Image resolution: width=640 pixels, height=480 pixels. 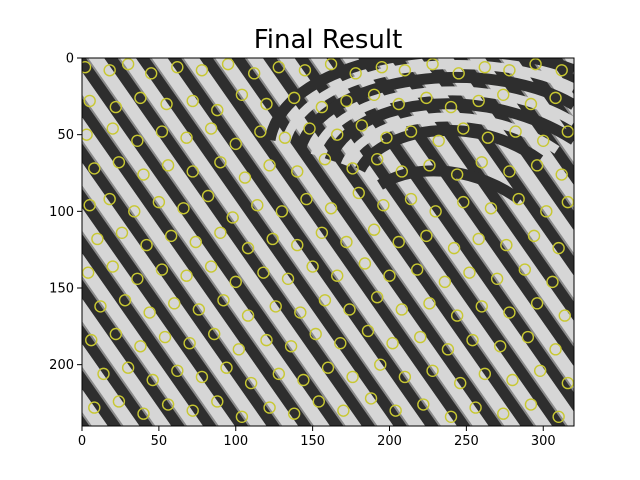 I want to click on x-tick-label: 200, so click(x=389, y=441).